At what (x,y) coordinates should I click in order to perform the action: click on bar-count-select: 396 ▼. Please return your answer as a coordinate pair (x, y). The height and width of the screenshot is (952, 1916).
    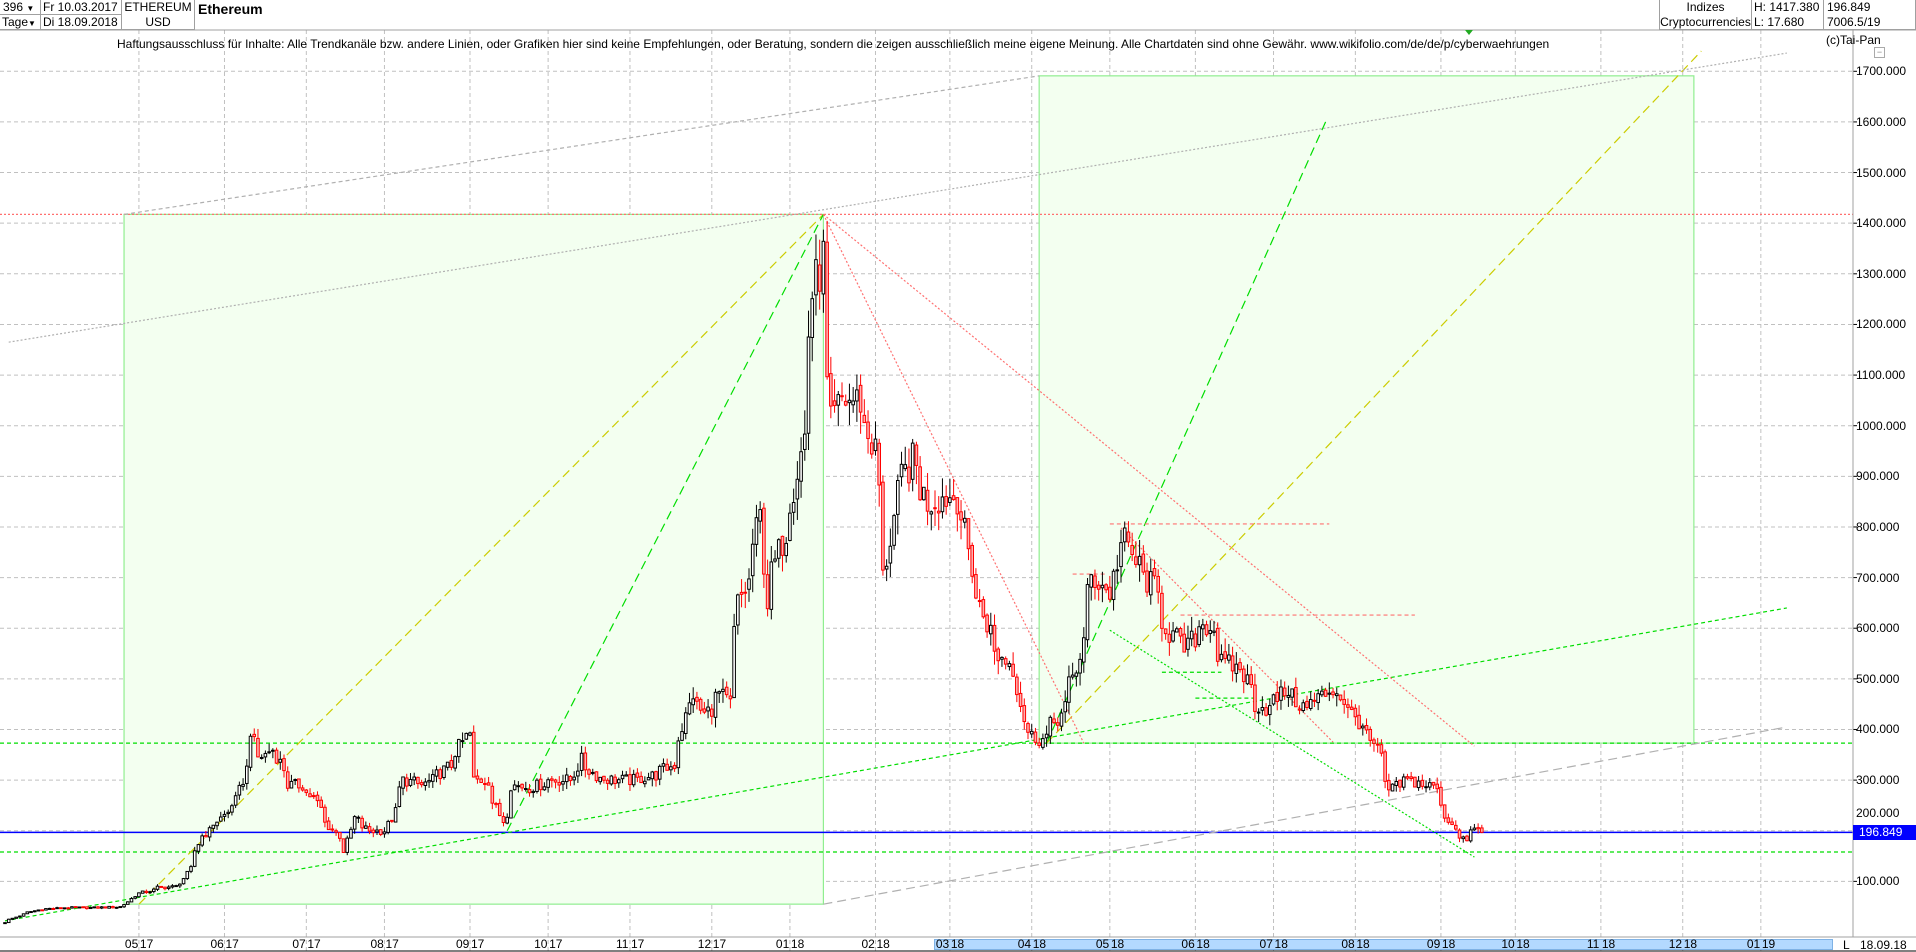
    Looking at the image, I should click on (20, 7).